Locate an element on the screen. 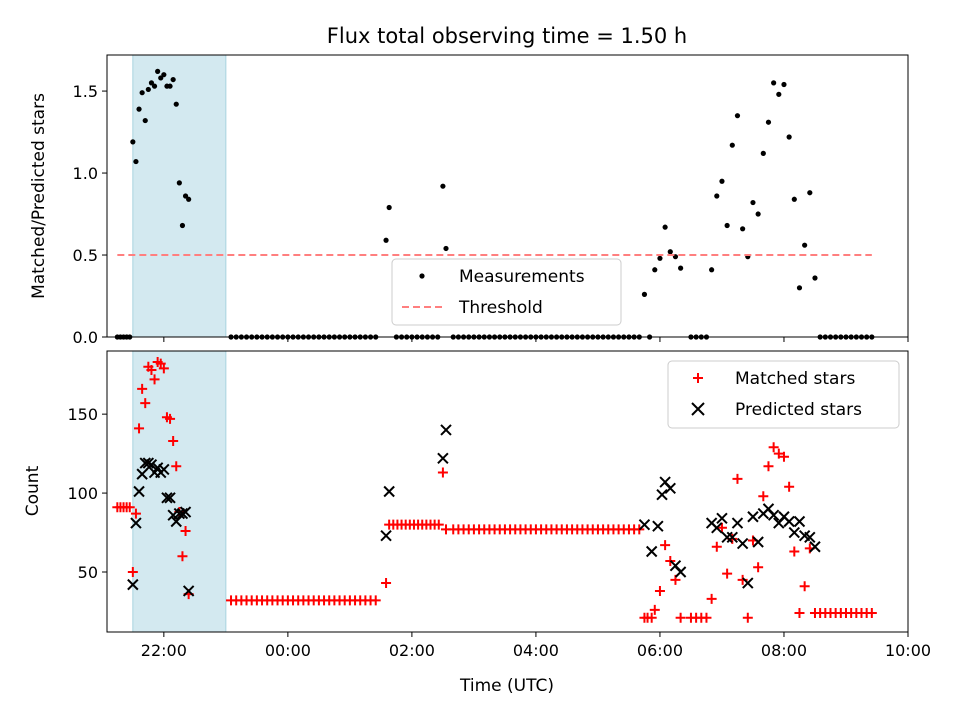  x-tick-label: 04:00 is located at coordinates (536, 650).